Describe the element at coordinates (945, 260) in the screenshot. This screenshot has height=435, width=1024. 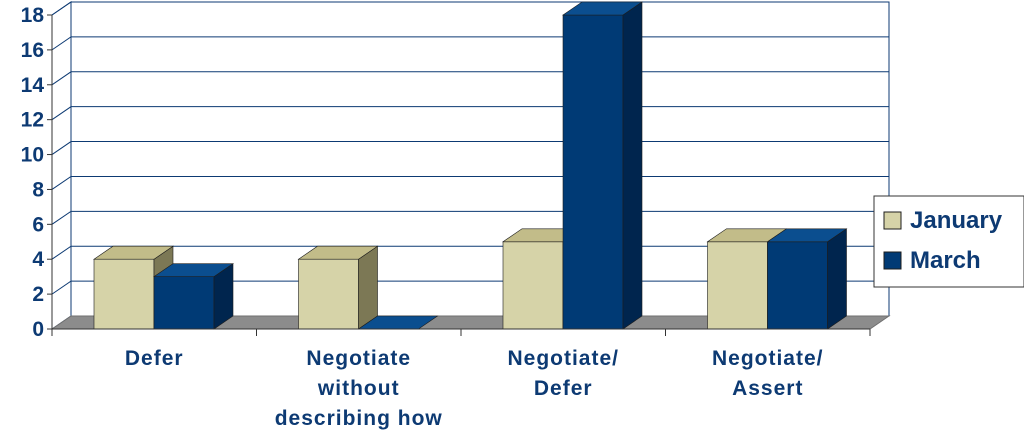
I see `legend-label-march: March` at that location.